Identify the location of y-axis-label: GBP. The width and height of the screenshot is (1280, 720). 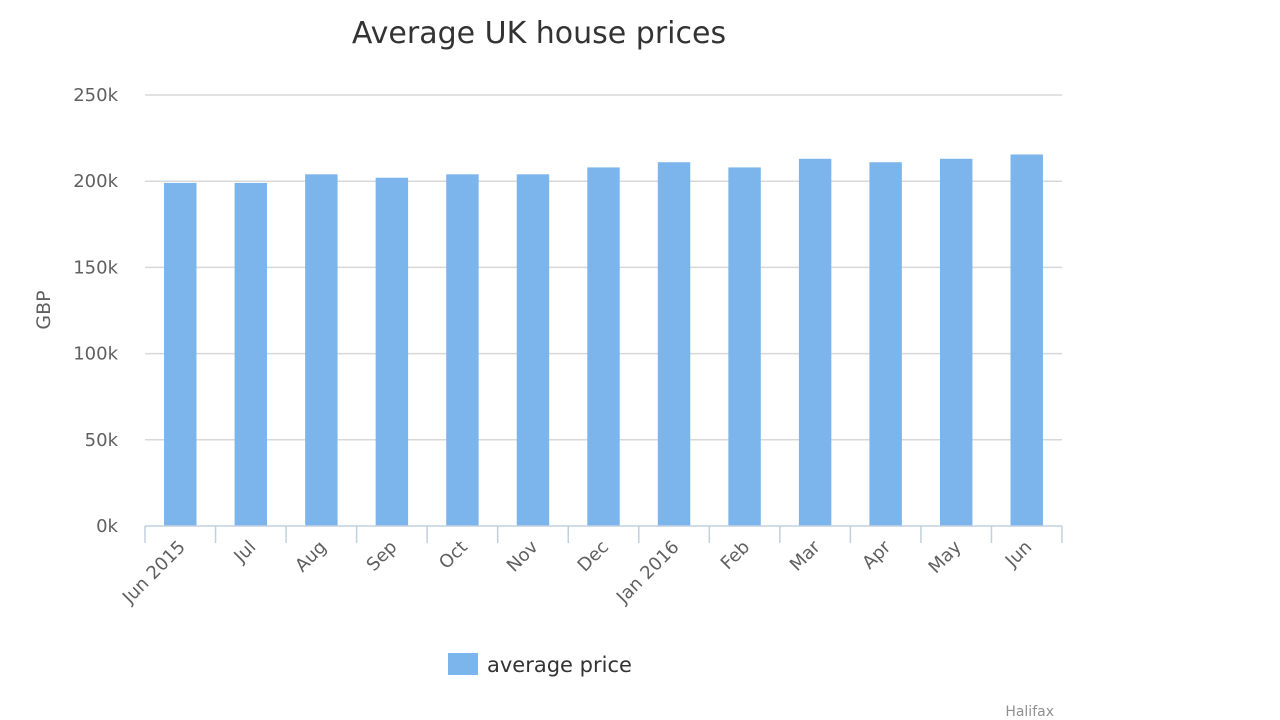
(44, 309).